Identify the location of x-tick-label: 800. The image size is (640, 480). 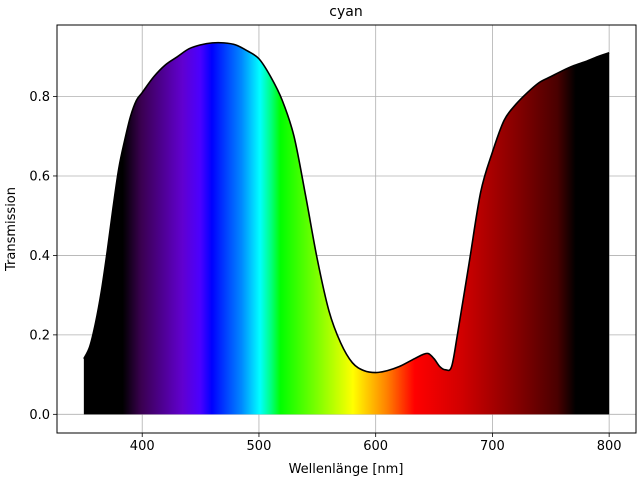
(609, 446).